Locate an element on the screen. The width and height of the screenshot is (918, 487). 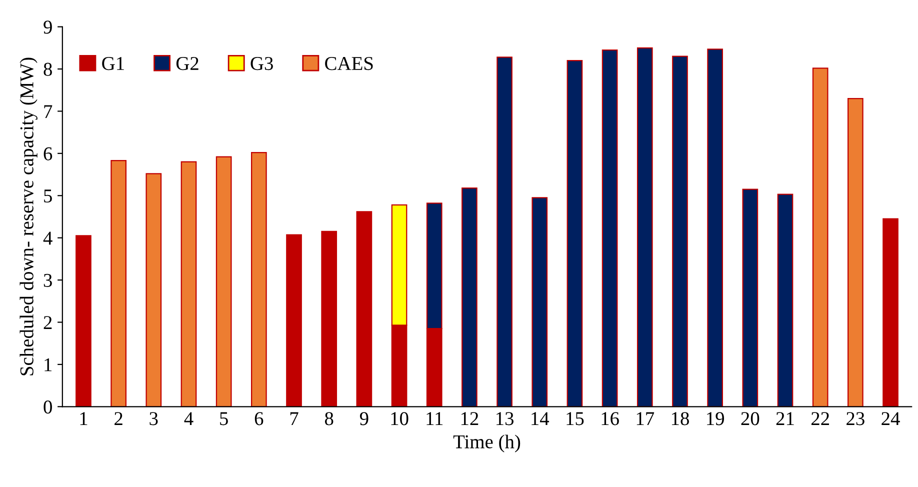
y-tick-label: 4 is located at coordinates (47, 238).